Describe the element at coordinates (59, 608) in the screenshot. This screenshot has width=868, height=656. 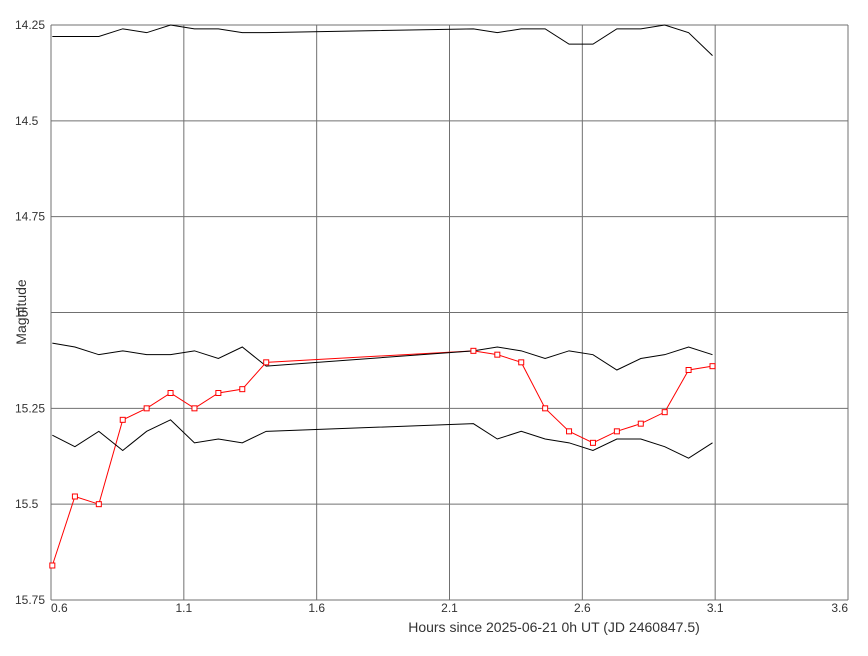
I see `x-tick-label: 0.6` at that location.